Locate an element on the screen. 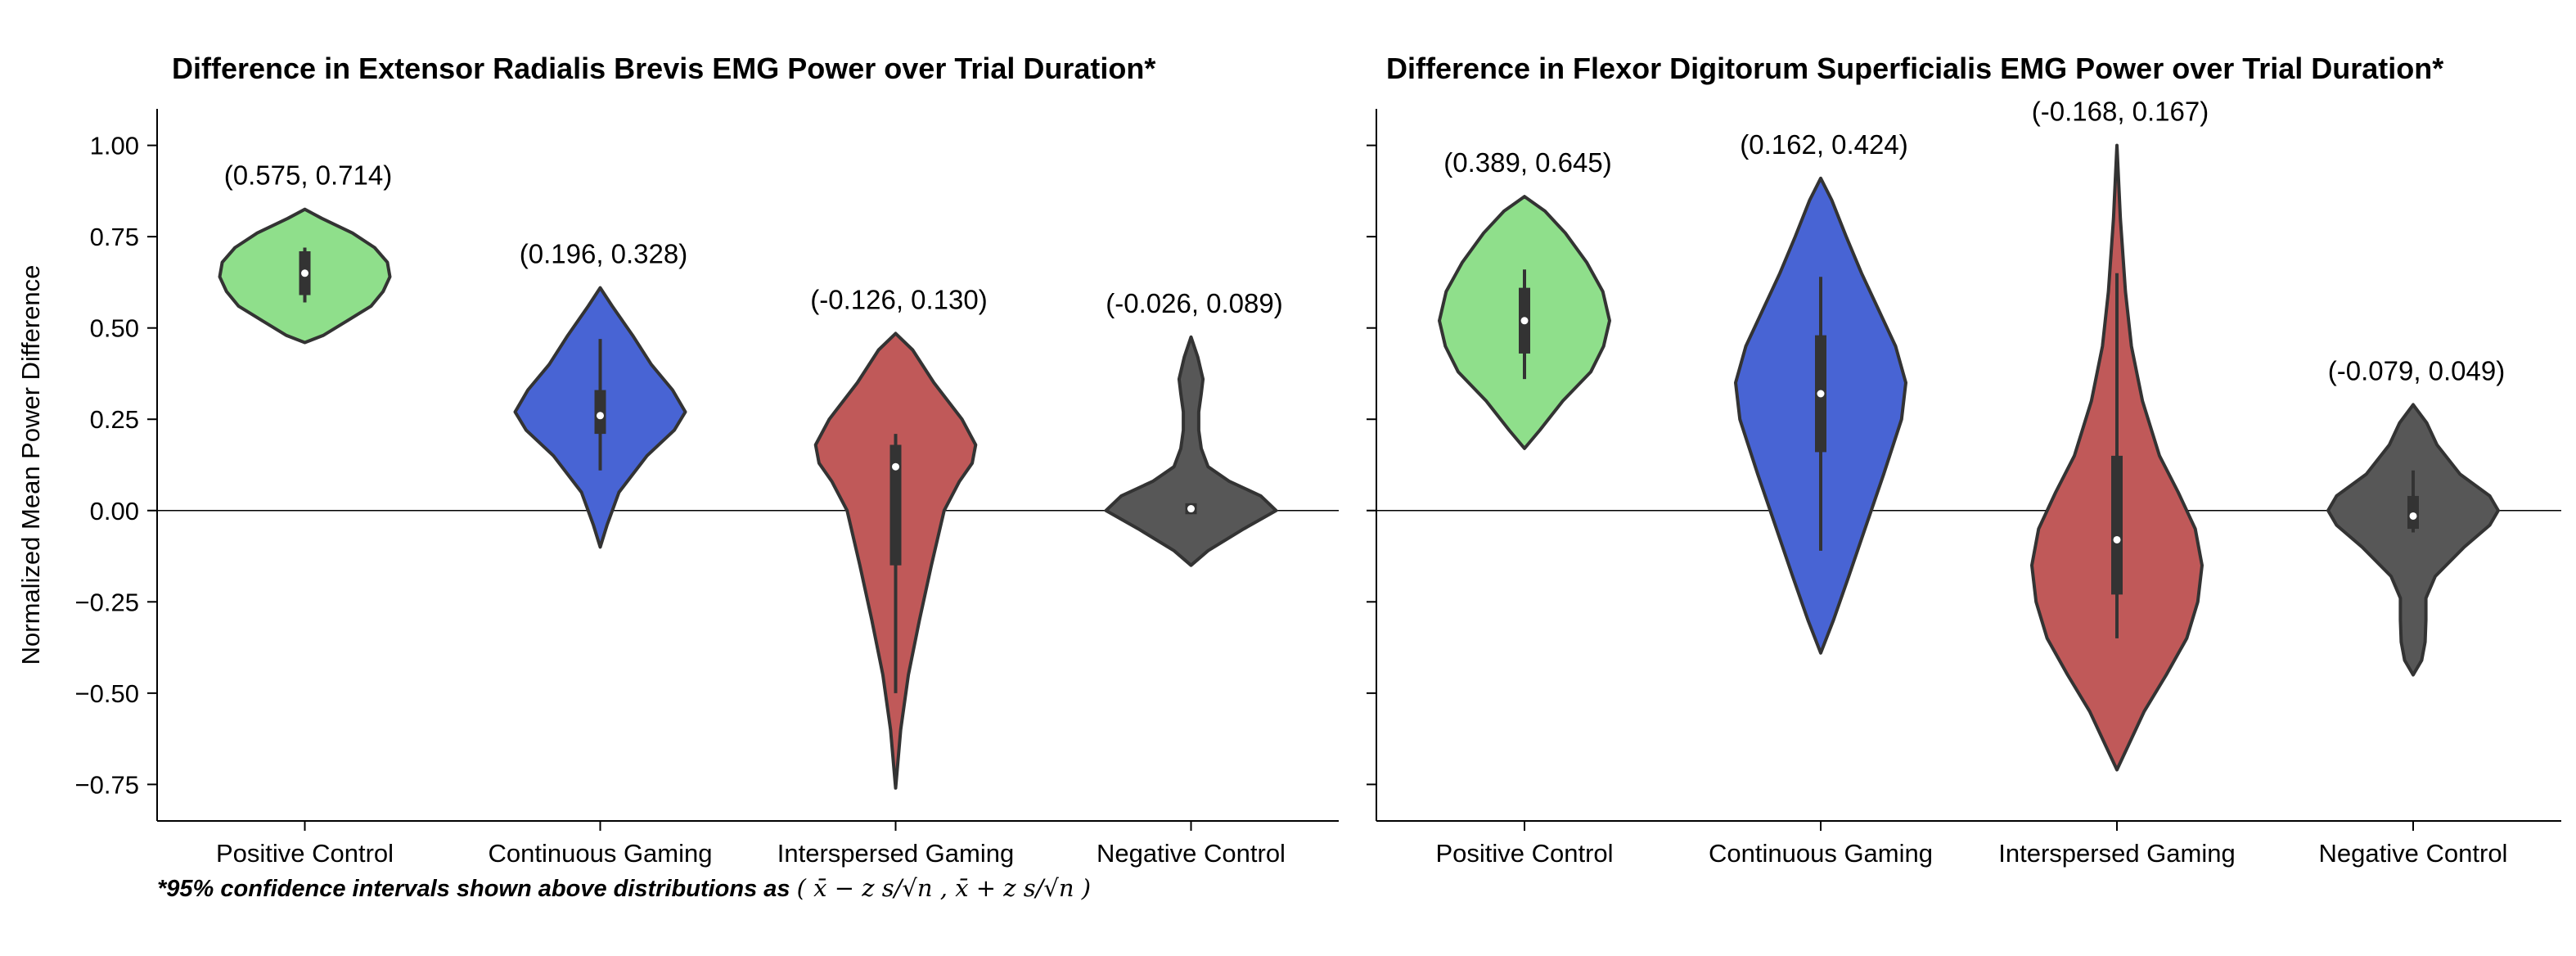 The height and width of the screenshot is (956, 2576). y-tick-label: 0.75 is located at coordinates (115, 237).